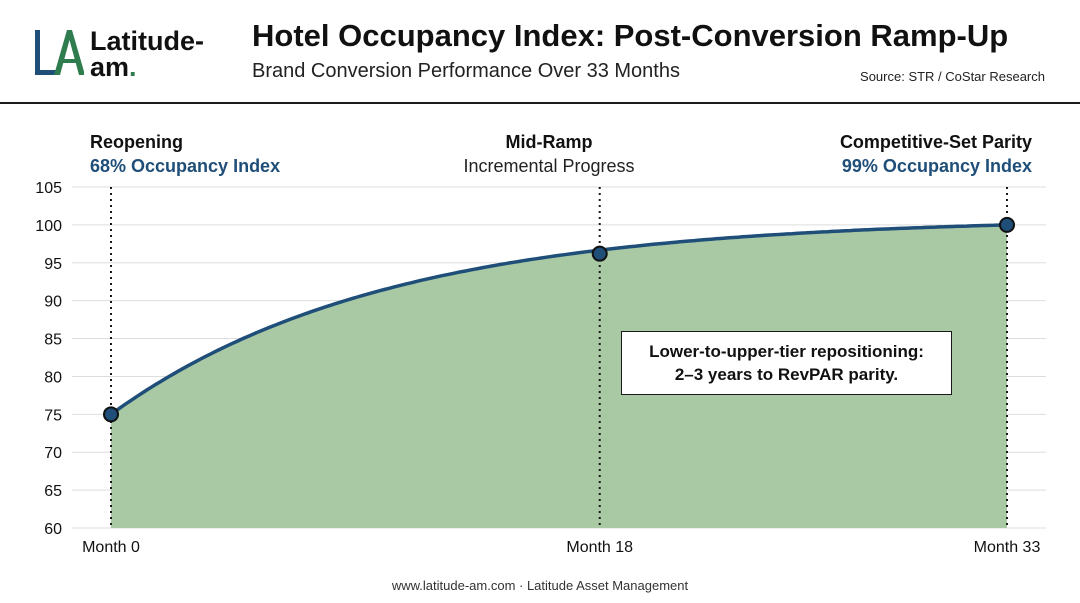  I want to click on phase-mid-ramp-title: Mid-Ramp, so click(549, 142).